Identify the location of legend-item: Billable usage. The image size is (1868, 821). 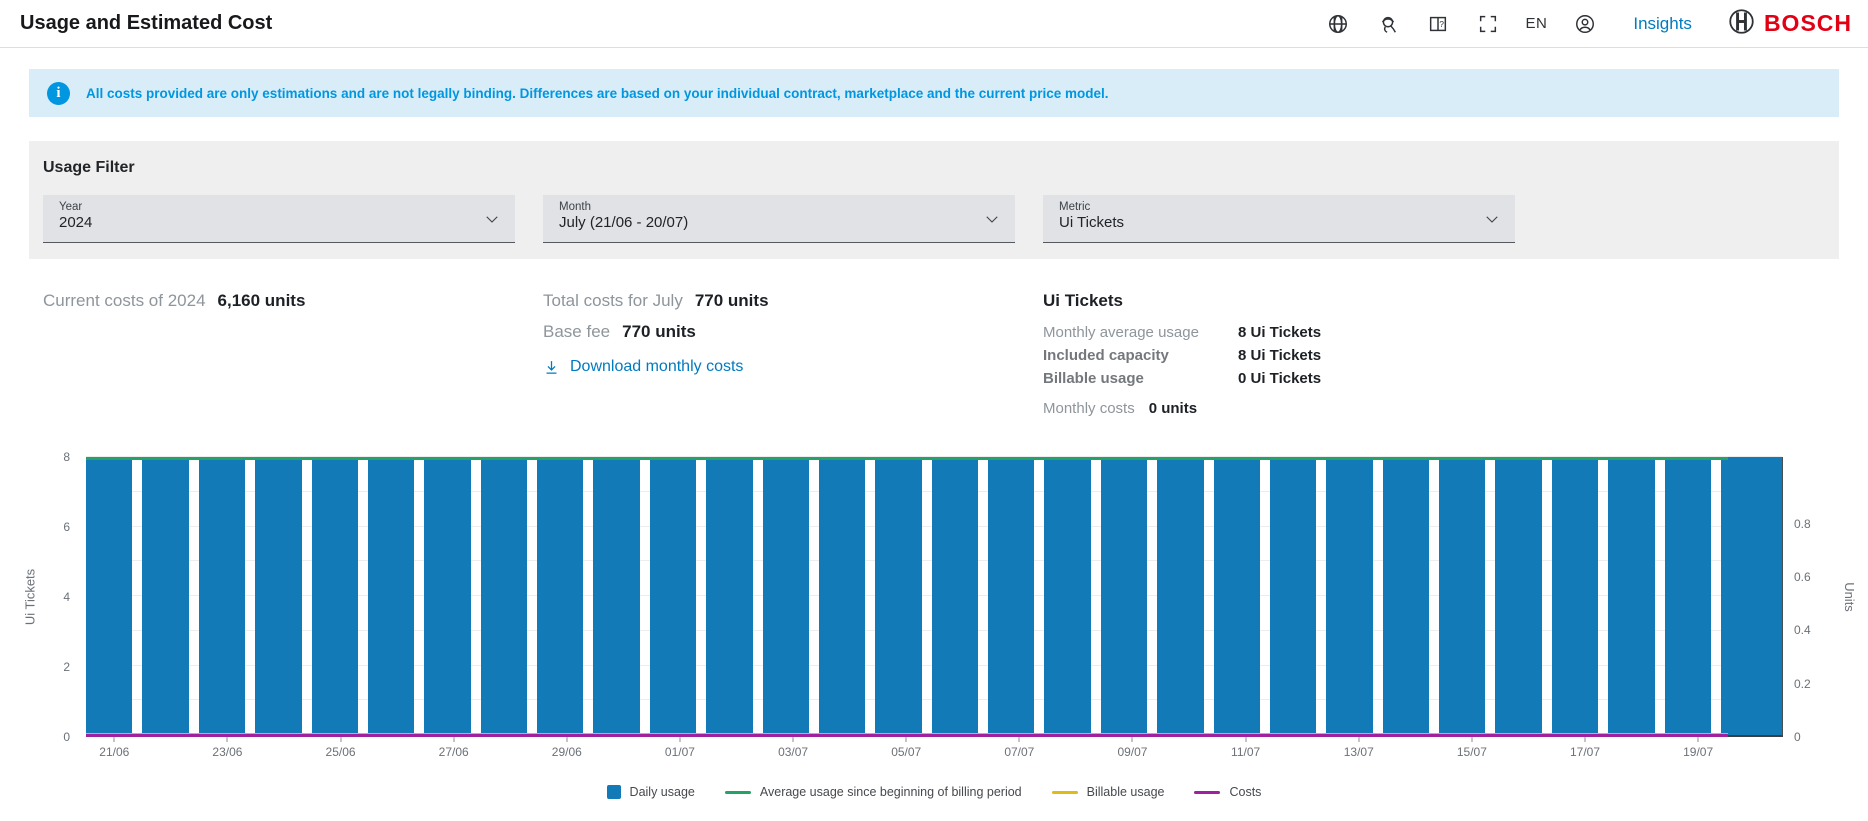
(1107, 792).